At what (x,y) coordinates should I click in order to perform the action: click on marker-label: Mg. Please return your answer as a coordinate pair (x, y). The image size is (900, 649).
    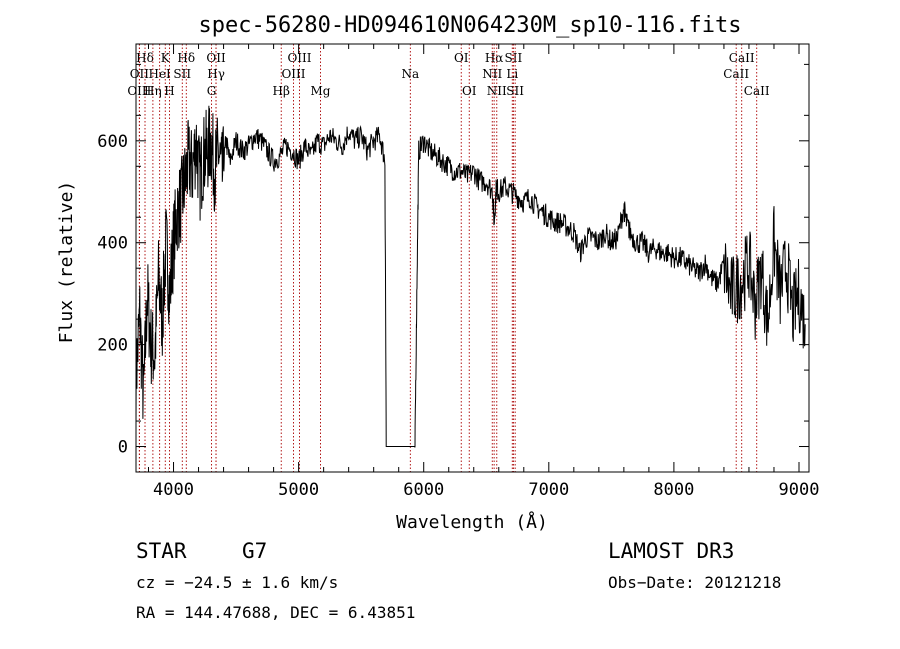
    Looking at the image, I should click on (321, 91).